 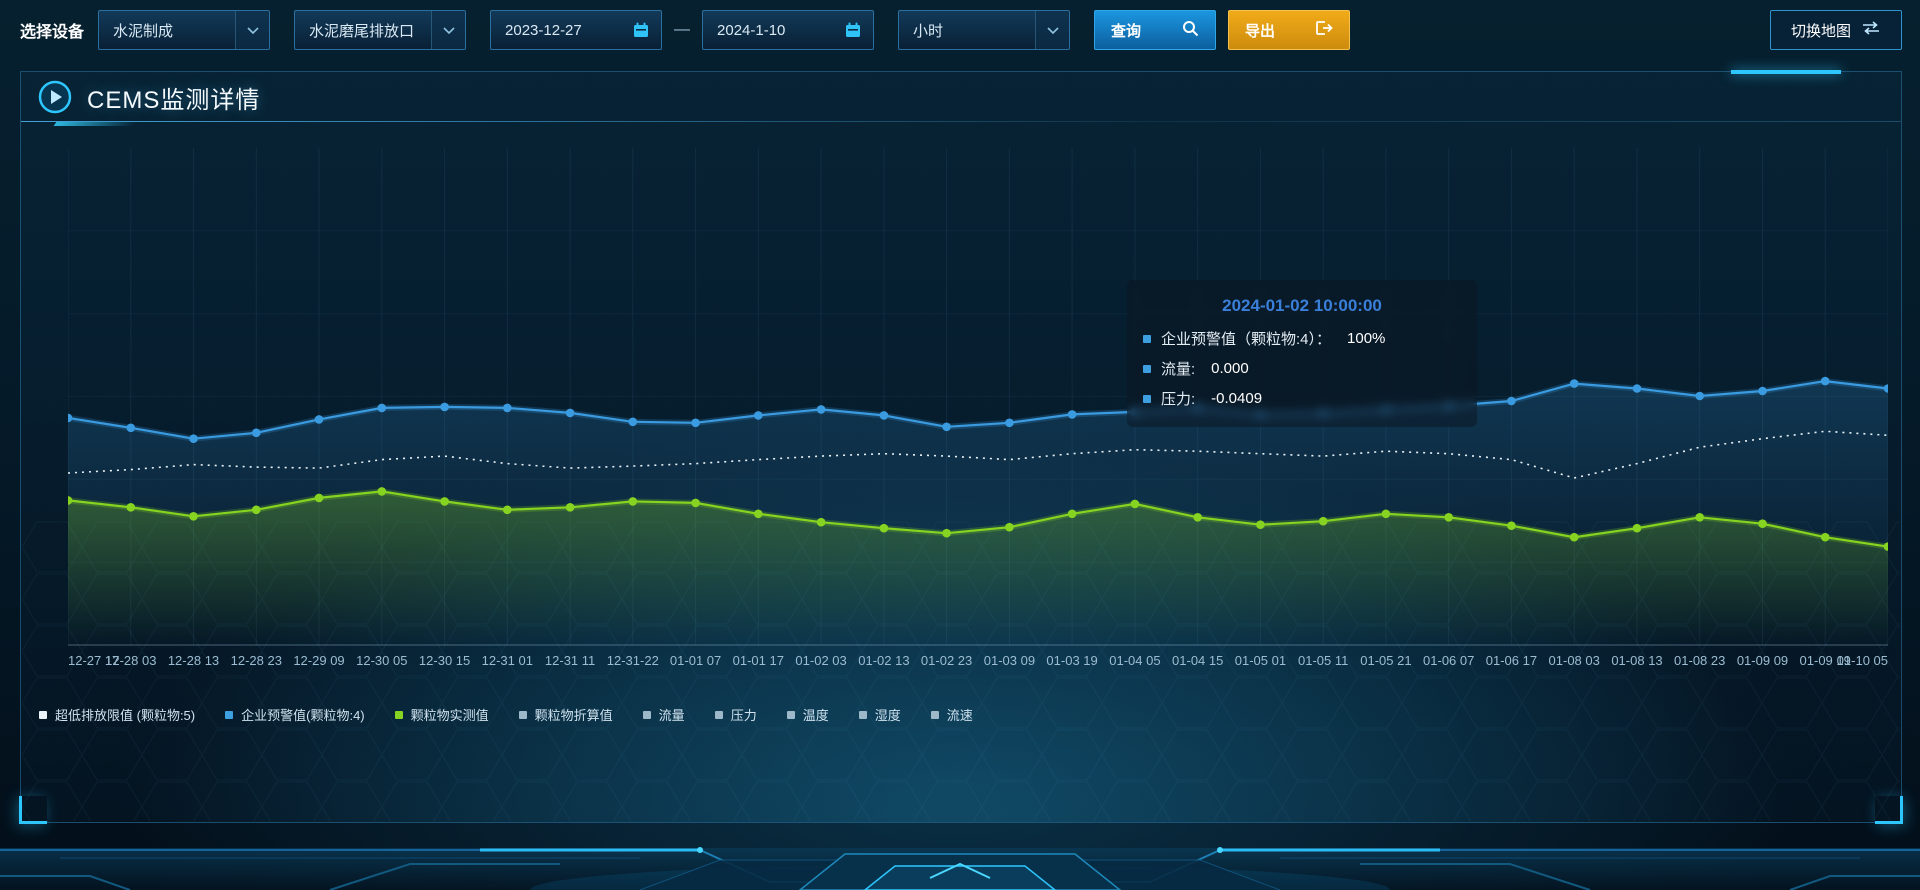 What do you see at coordinates (1324, 30) in the screenshot?
I see `export-icon` at bounding box center [1324, 30].